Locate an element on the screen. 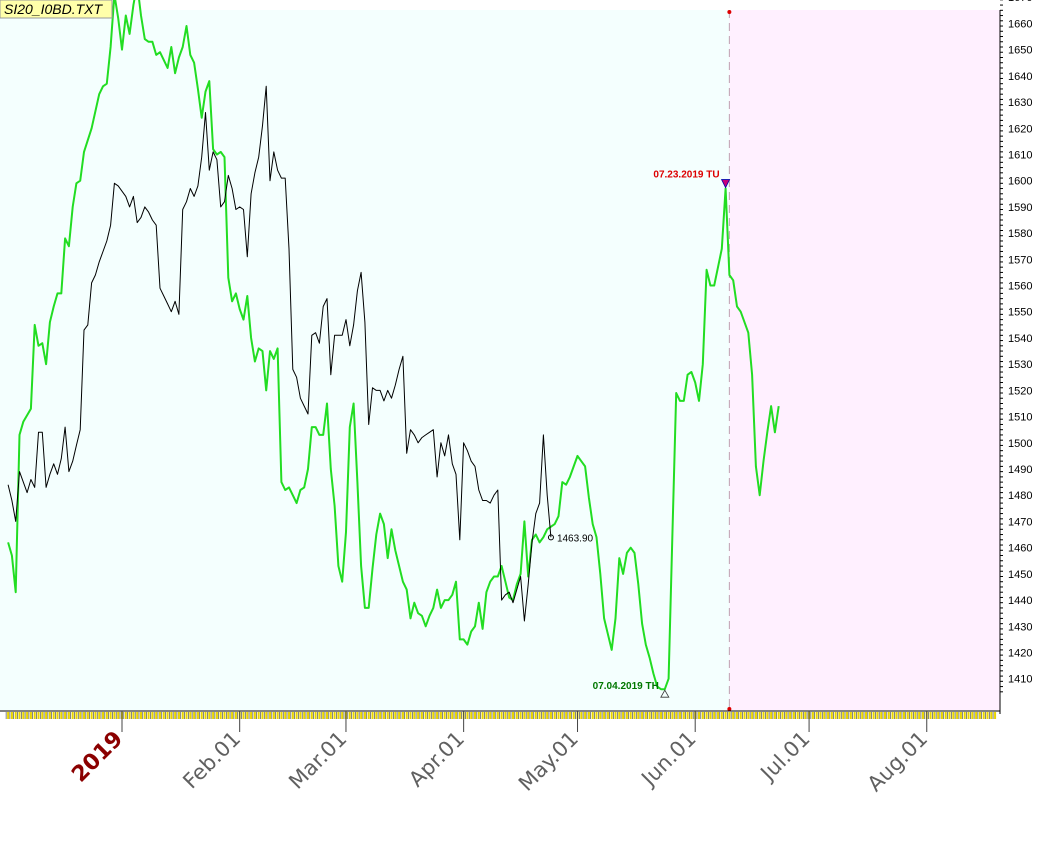 The width and height of the screenshot is (1063, 849). y-tick-label: 1660 is located at coordinates (1020, 24).